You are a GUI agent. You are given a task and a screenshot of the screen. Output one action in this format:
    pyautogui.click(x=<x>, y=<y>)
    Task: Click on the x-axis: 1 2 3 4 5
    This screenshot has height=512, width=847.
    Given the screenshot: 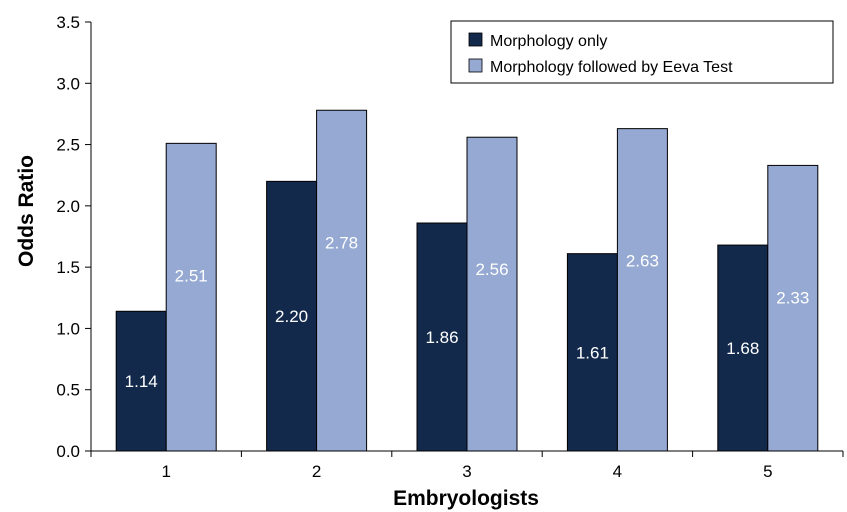 What is the action you would take?
    pyautogui.click(x=467, y=465)
    